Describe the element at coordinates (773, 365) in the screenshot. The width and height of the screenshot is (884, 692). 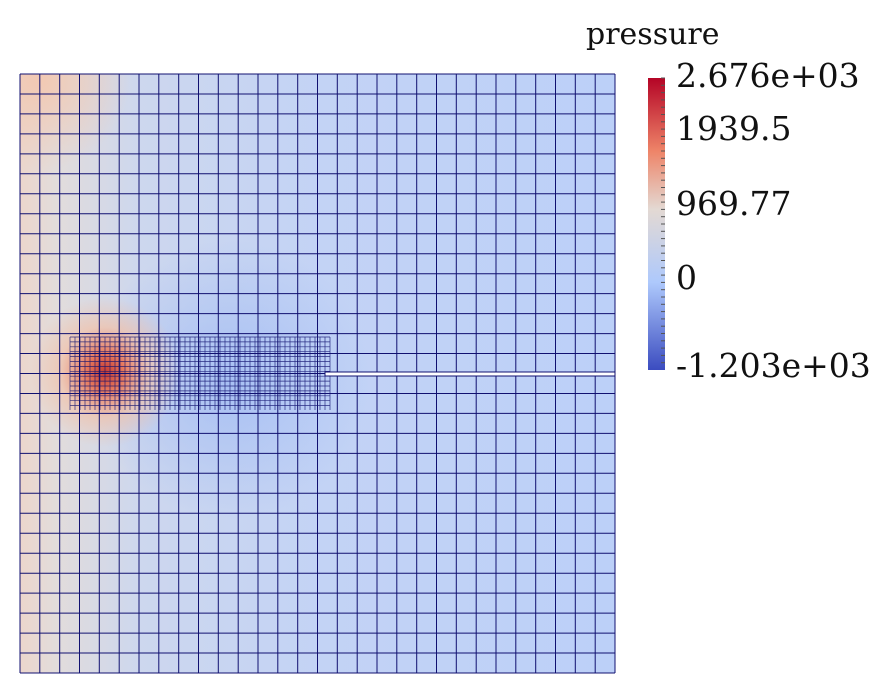
I see `colorbar-label: -1.203e+03` at that location.